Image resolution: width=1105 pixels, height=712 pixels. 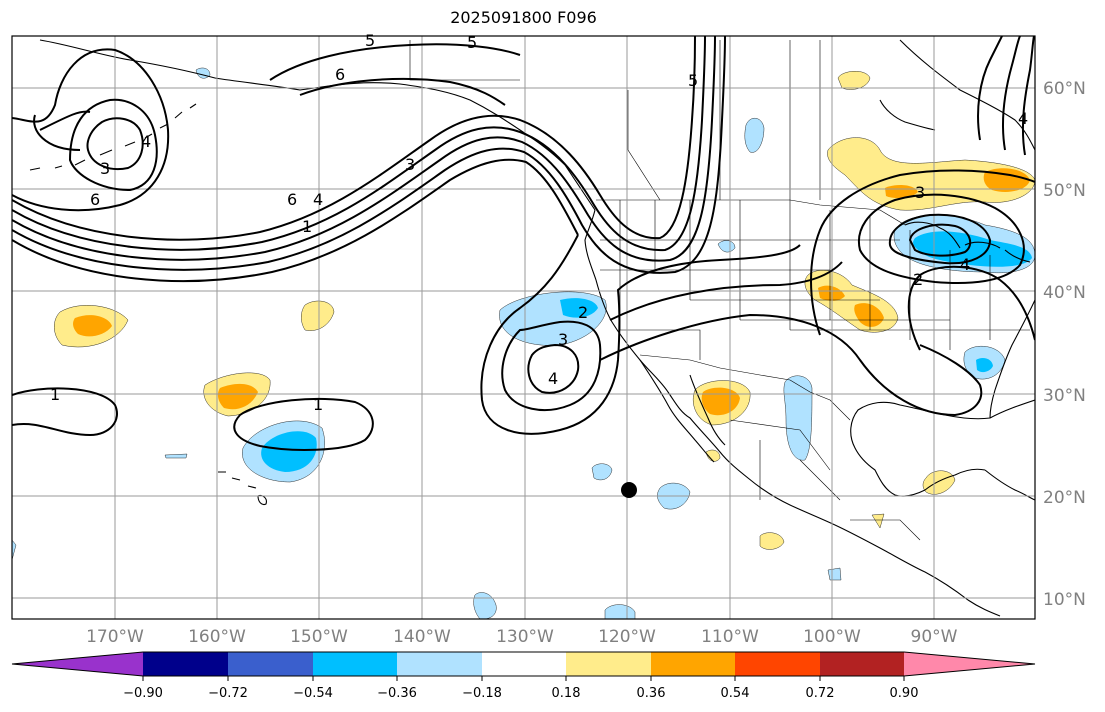 What do you see at coordinates (143, 693) in the screenshot?
I see `colorbar-tick-label: −0.90` at bounding box center [143, 693].